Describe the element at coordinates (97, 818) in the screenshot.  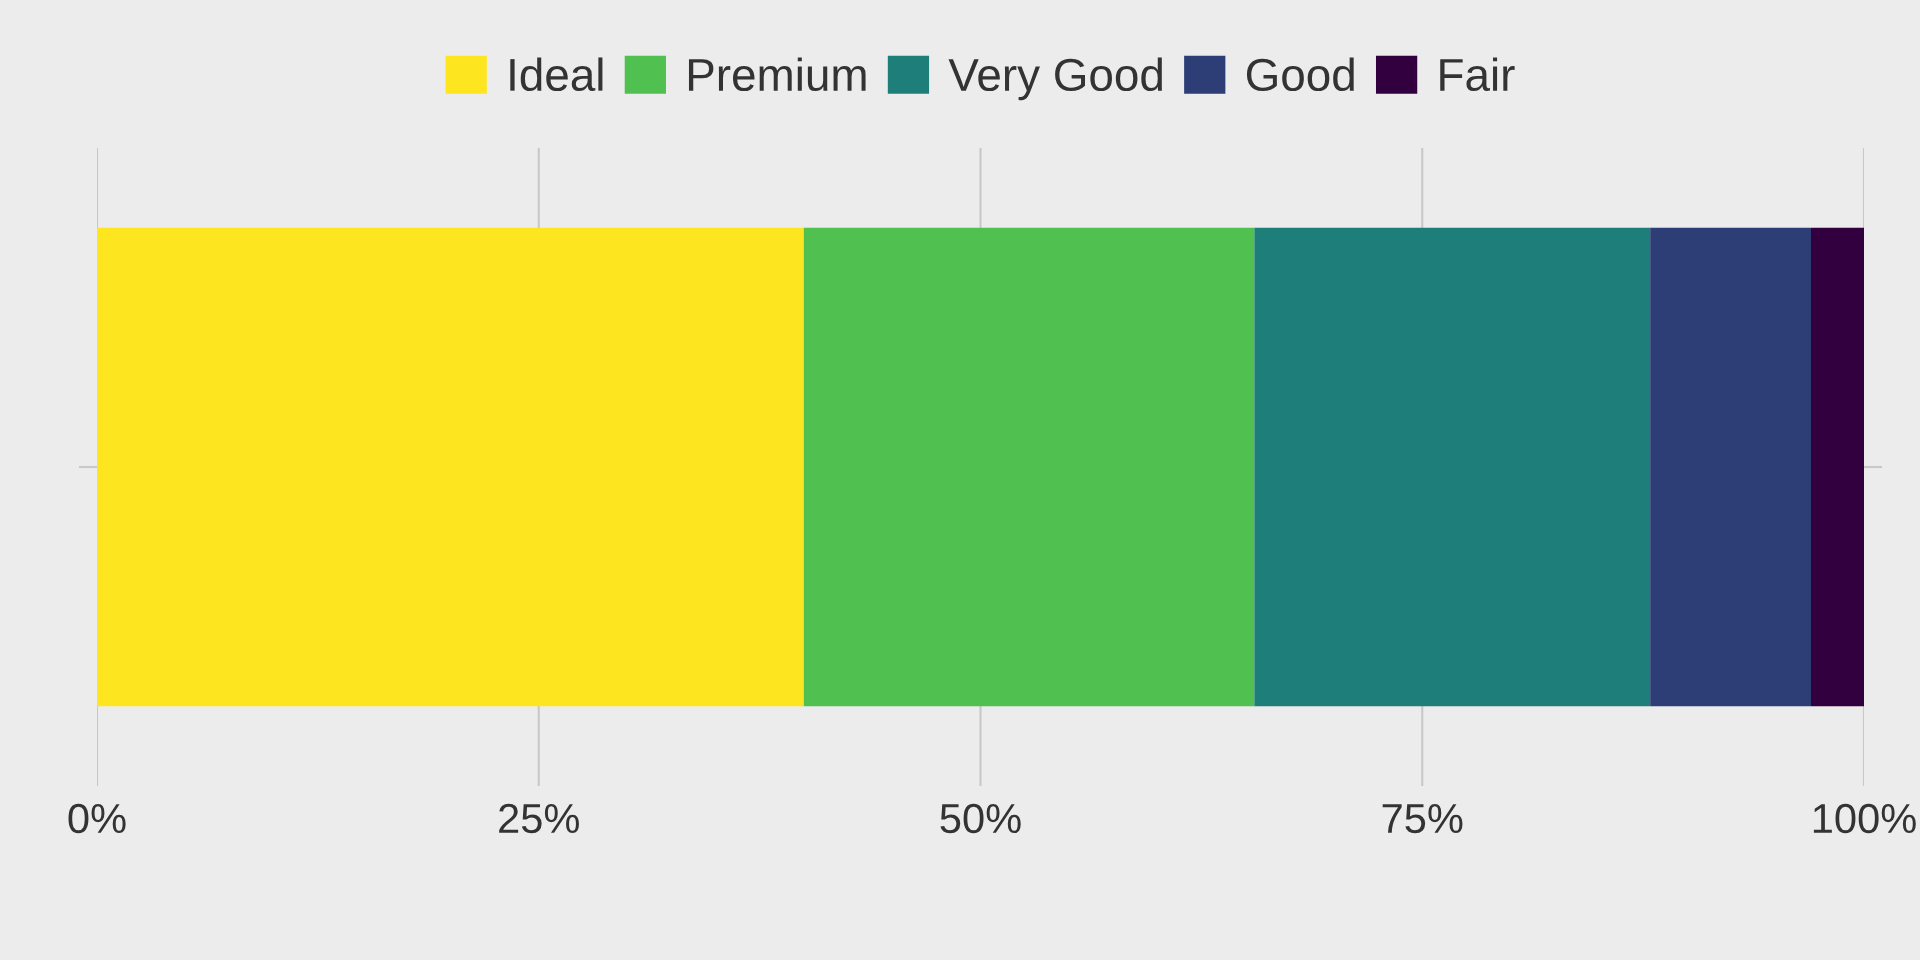
I see `x-tick-label: 0%` at that location.